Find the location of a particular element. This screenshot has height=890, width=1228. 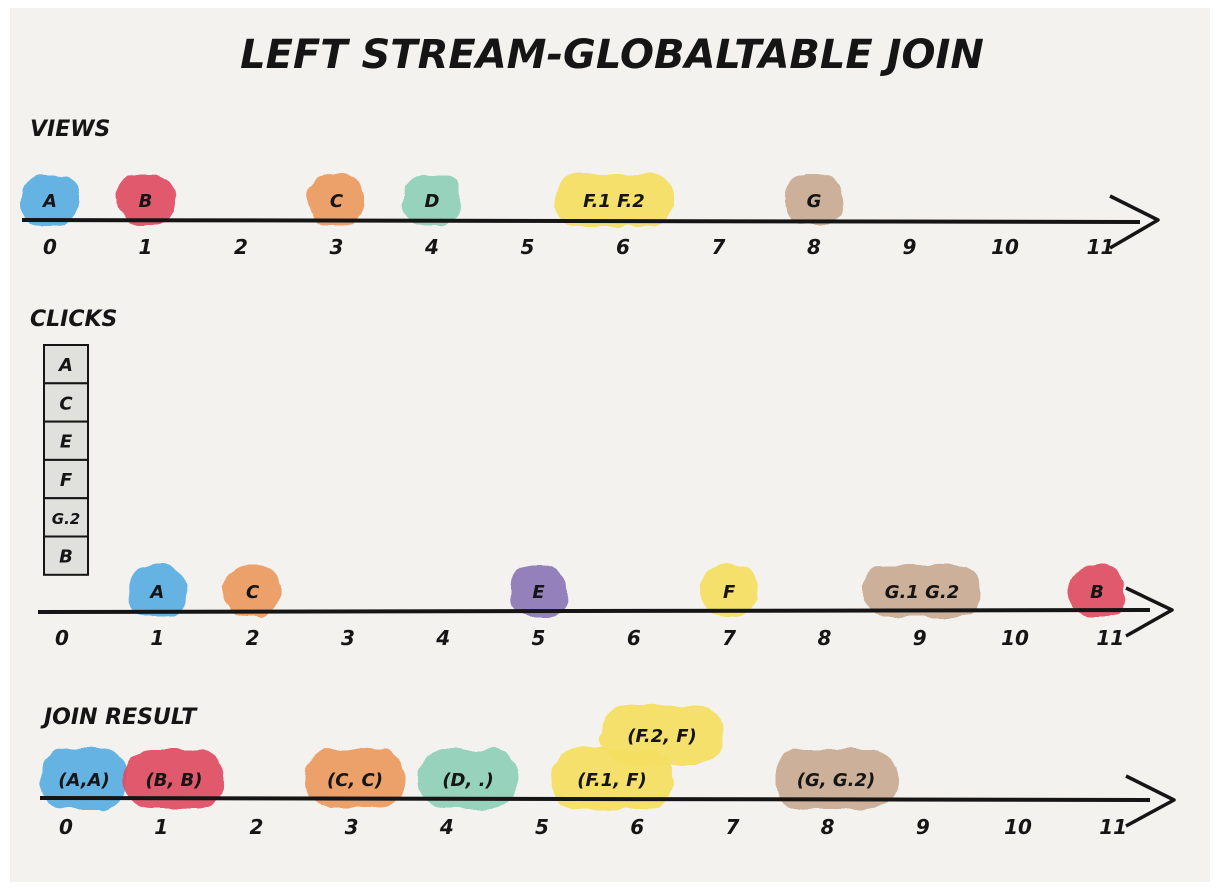

table-cell-label: F is located at coordinates (66, 480).